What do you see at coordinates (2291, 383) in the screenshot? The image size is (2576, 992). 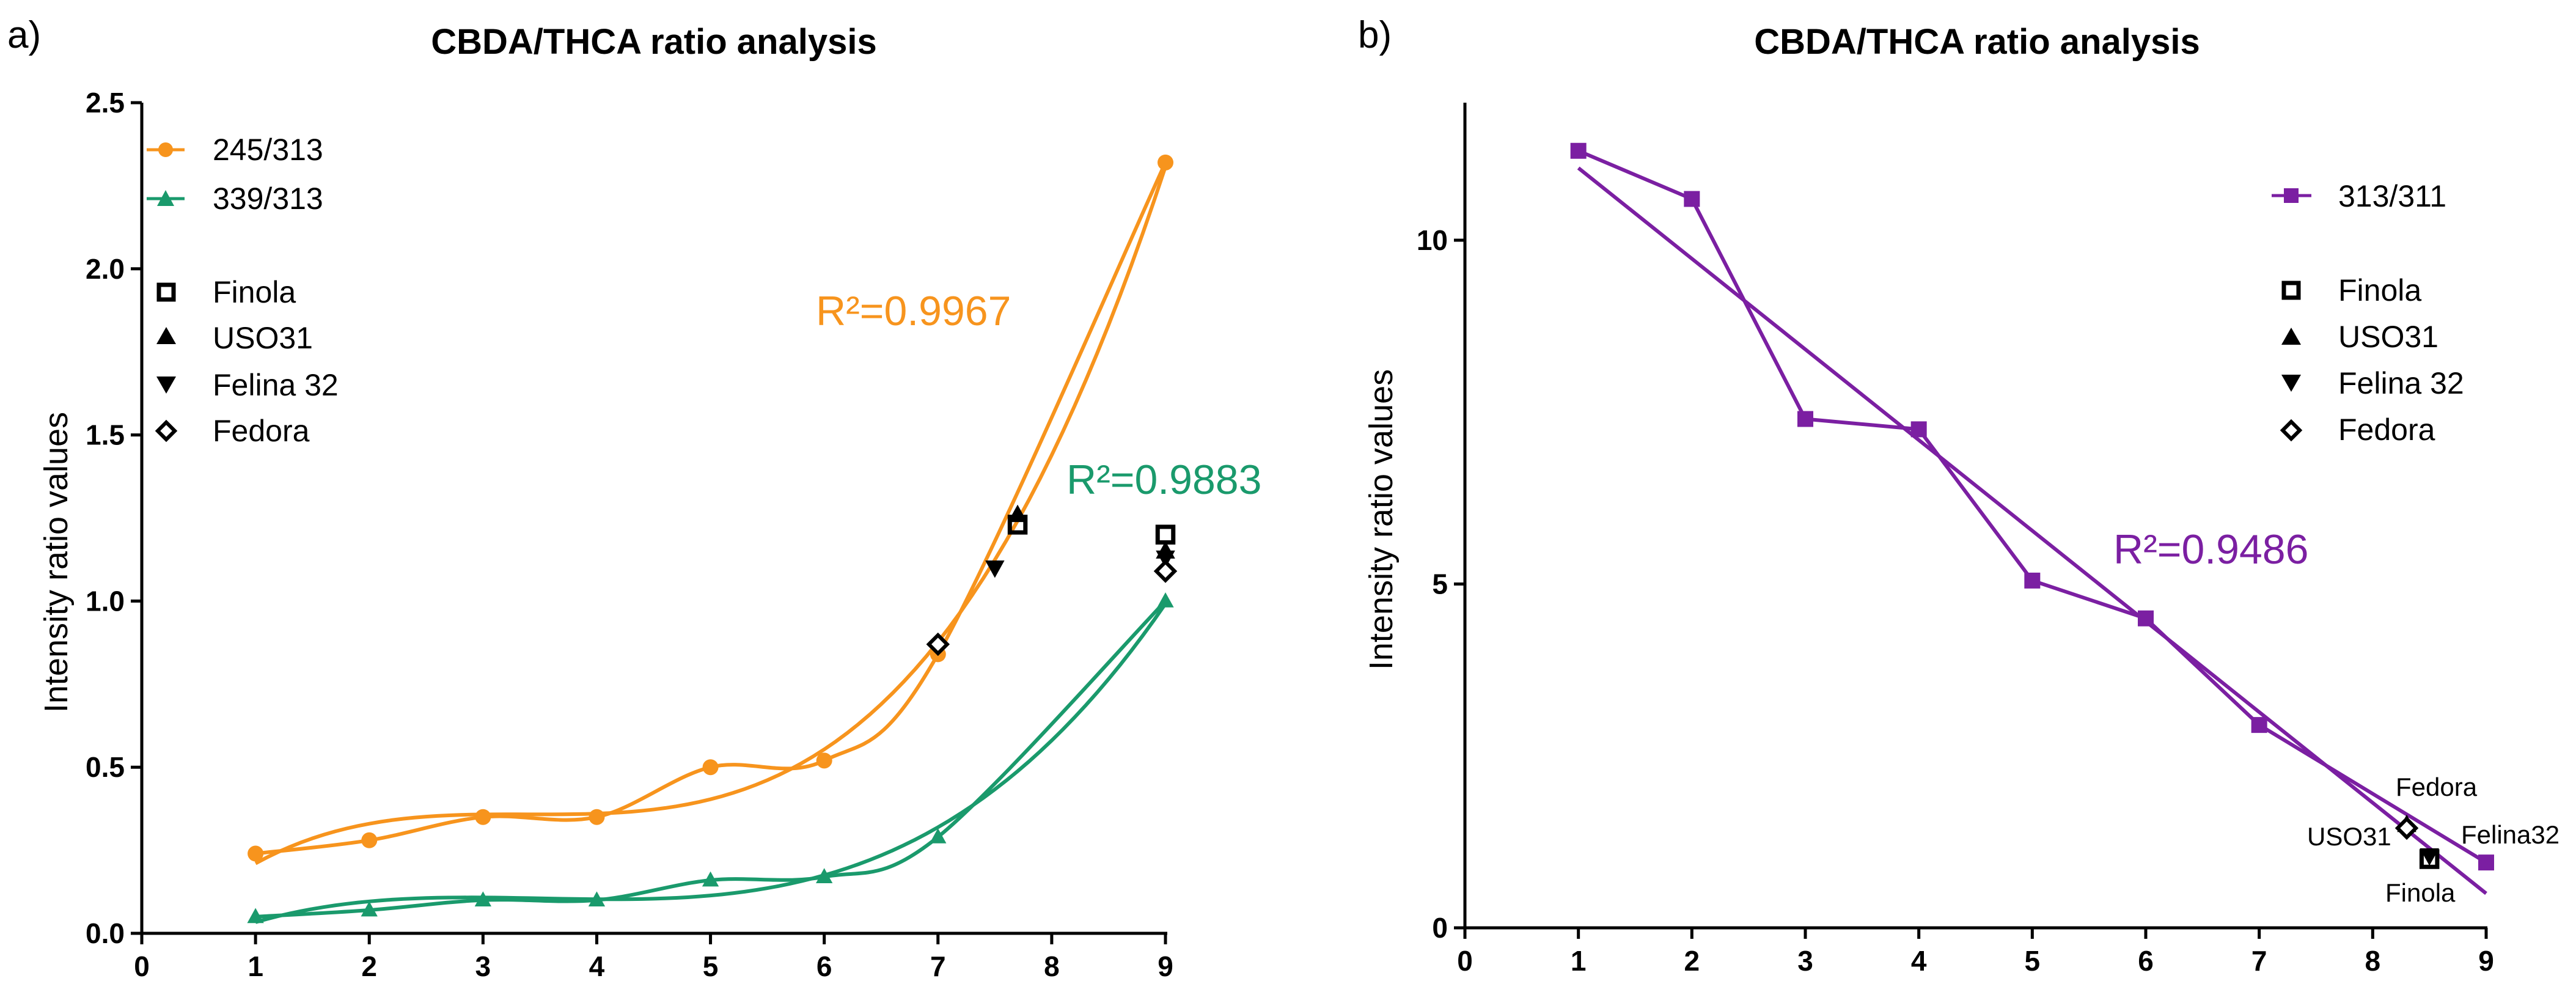 I see `triangle-down-marker-icon` at bounding box center [2291, 383].